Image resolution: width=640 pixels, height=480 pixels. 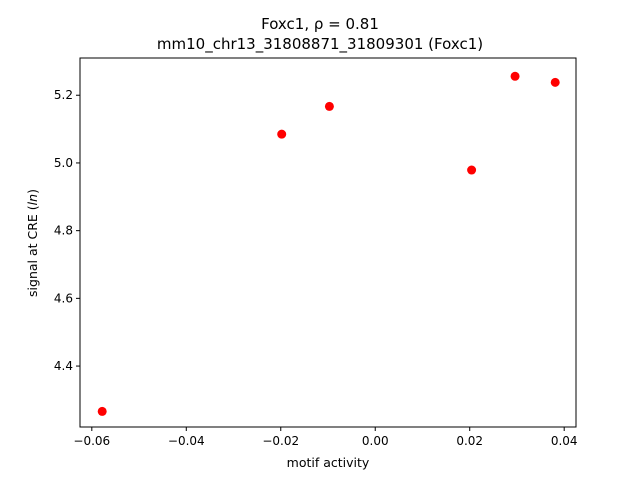 What do you see at coordinates (63, 366) in the screenshot?
I see `y-tick-label-1: 4.4` at bounding box center [63, 366].